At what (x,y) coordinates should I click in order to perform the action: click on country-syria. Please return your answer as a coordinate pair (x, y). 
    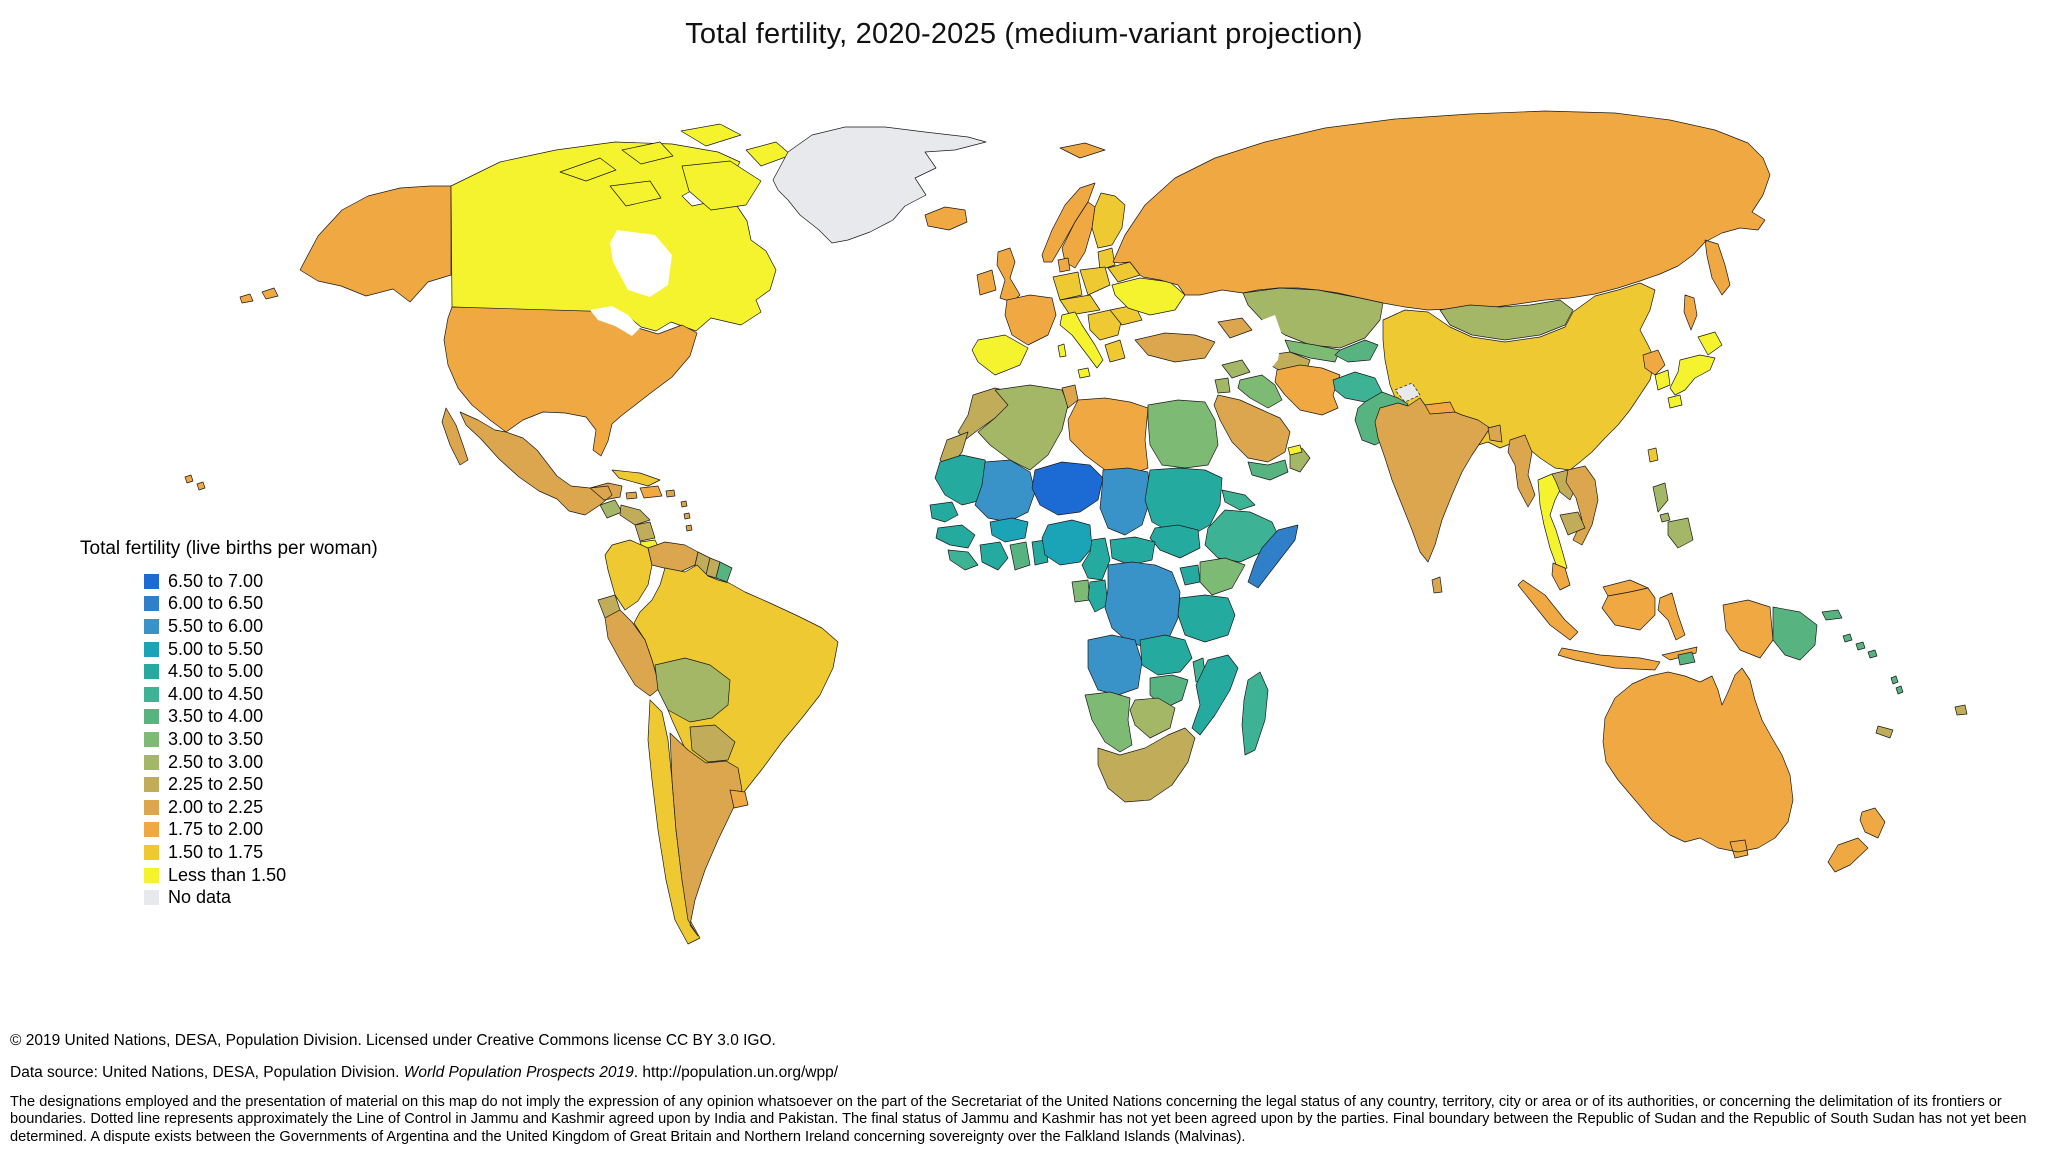
    Looking at the image, I should click on (1236, 369).